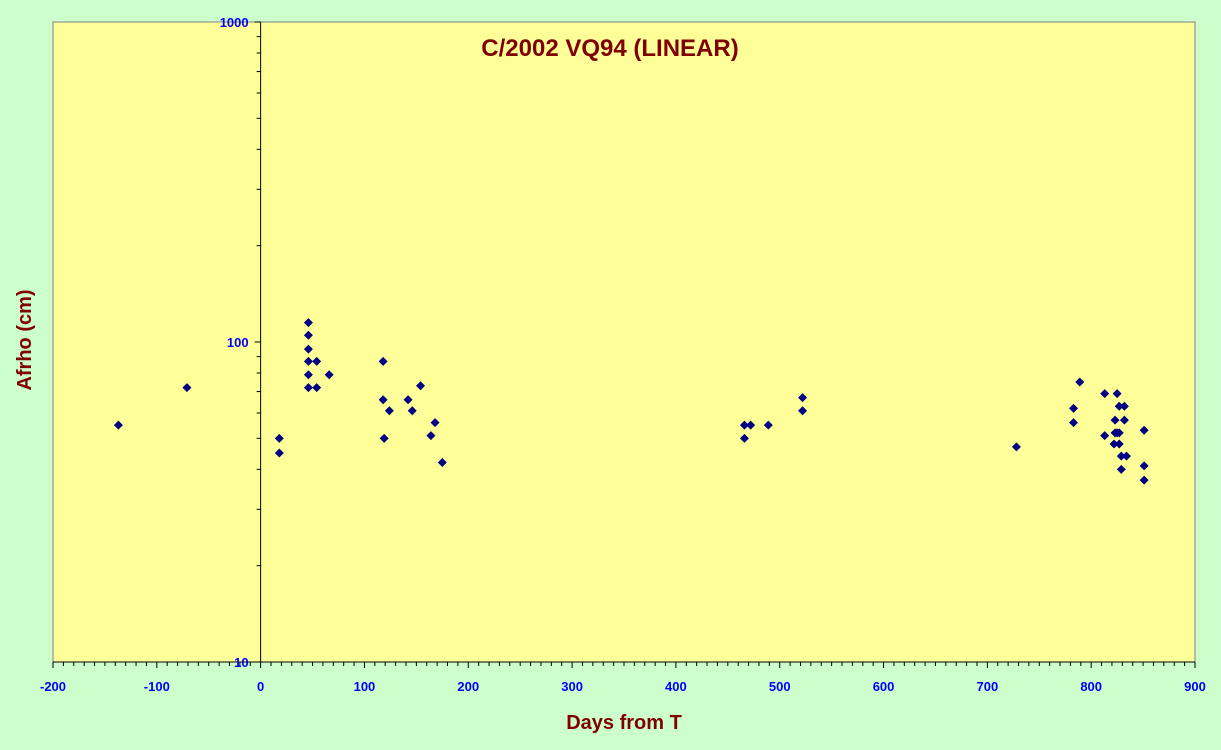  What do you see at coordinates (624, 723) in the screenshot?
I see `x-axis-title: Days from T` at bounding box center [624, 723].